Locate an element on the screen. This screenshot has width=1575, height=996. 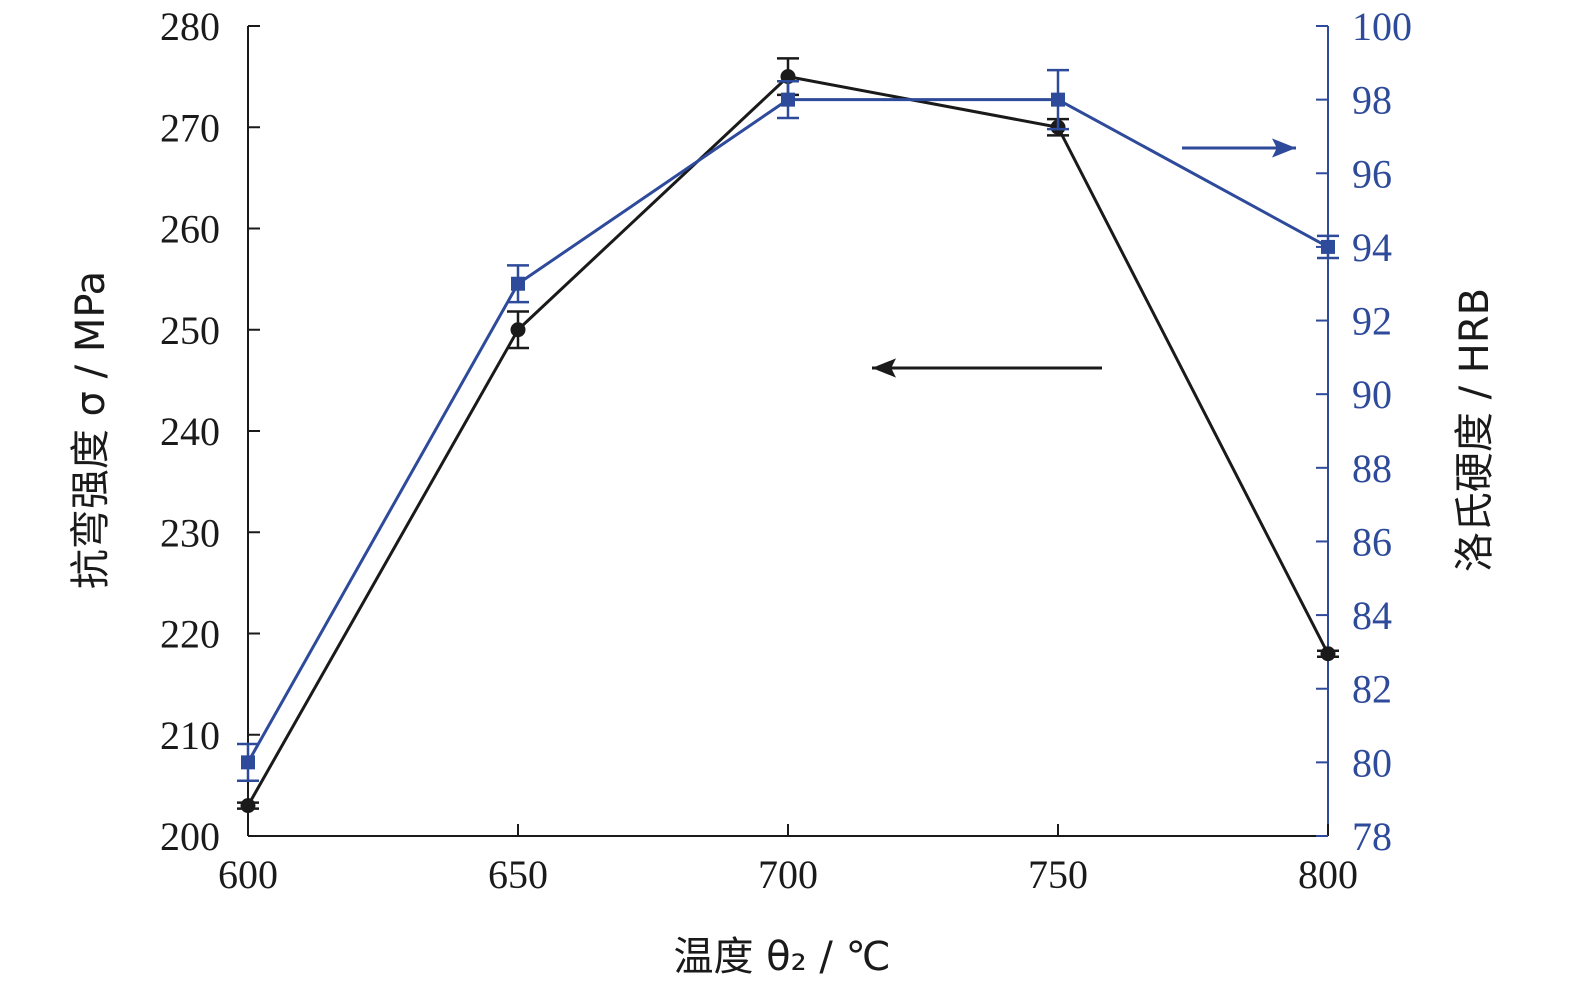
right-y-tick-label: 80 is located at coordinates (1372, 762).